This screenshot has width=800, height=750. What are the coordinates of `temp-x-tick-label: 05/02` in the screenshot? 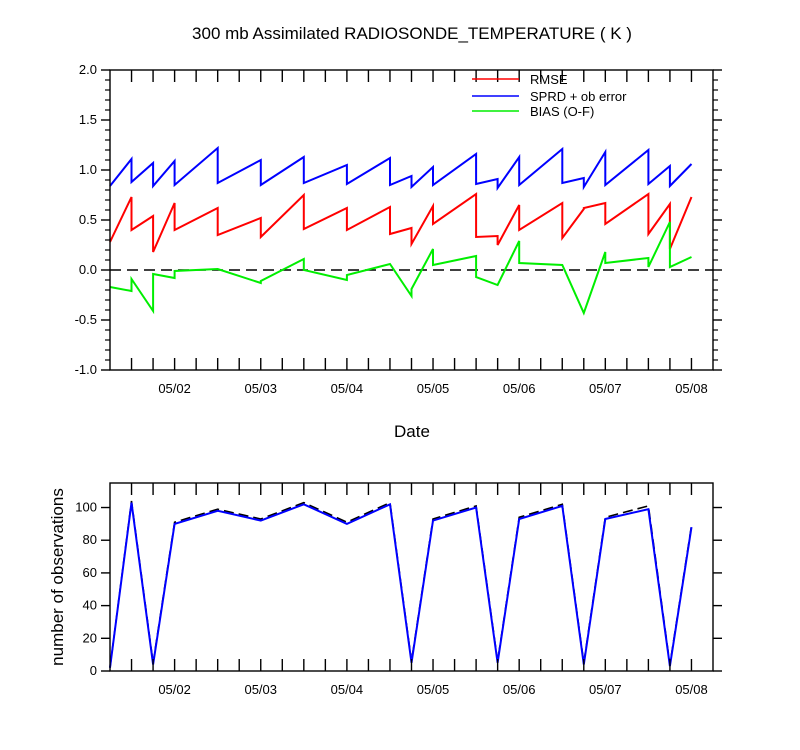 It's located at (174, 388).